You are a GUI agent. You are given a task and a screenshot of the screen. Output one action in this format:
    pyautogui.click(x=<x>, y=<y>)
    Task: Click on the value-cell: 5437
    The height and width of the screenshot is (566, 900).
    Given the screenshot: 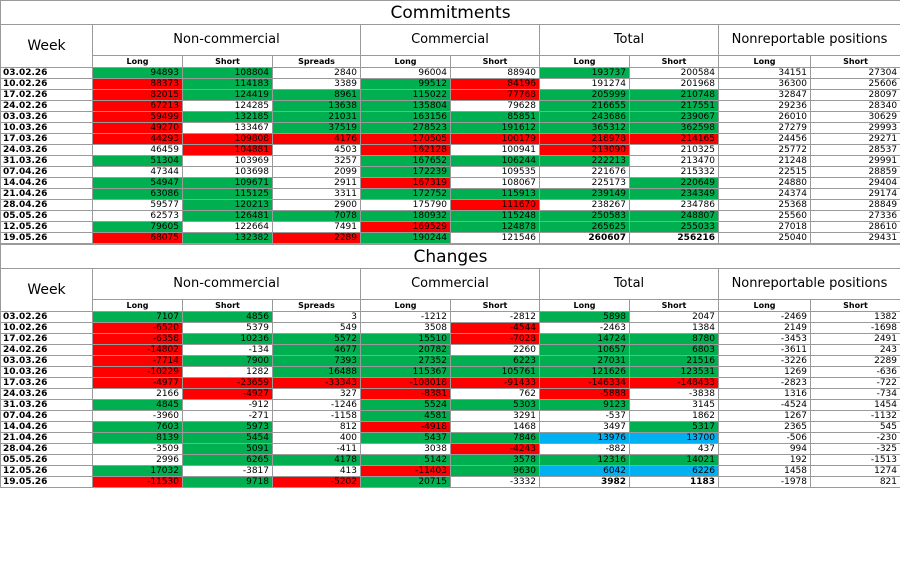 What is the action you would take?
    pyautogui.click(x=405, y=438)
    